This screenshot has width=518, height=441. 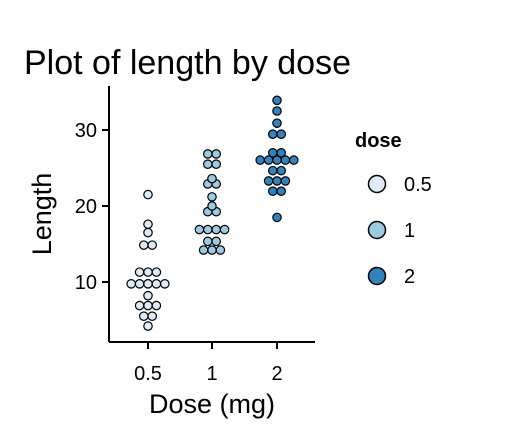 I want to click on legend-label: 2, so click(x=409, y=277).